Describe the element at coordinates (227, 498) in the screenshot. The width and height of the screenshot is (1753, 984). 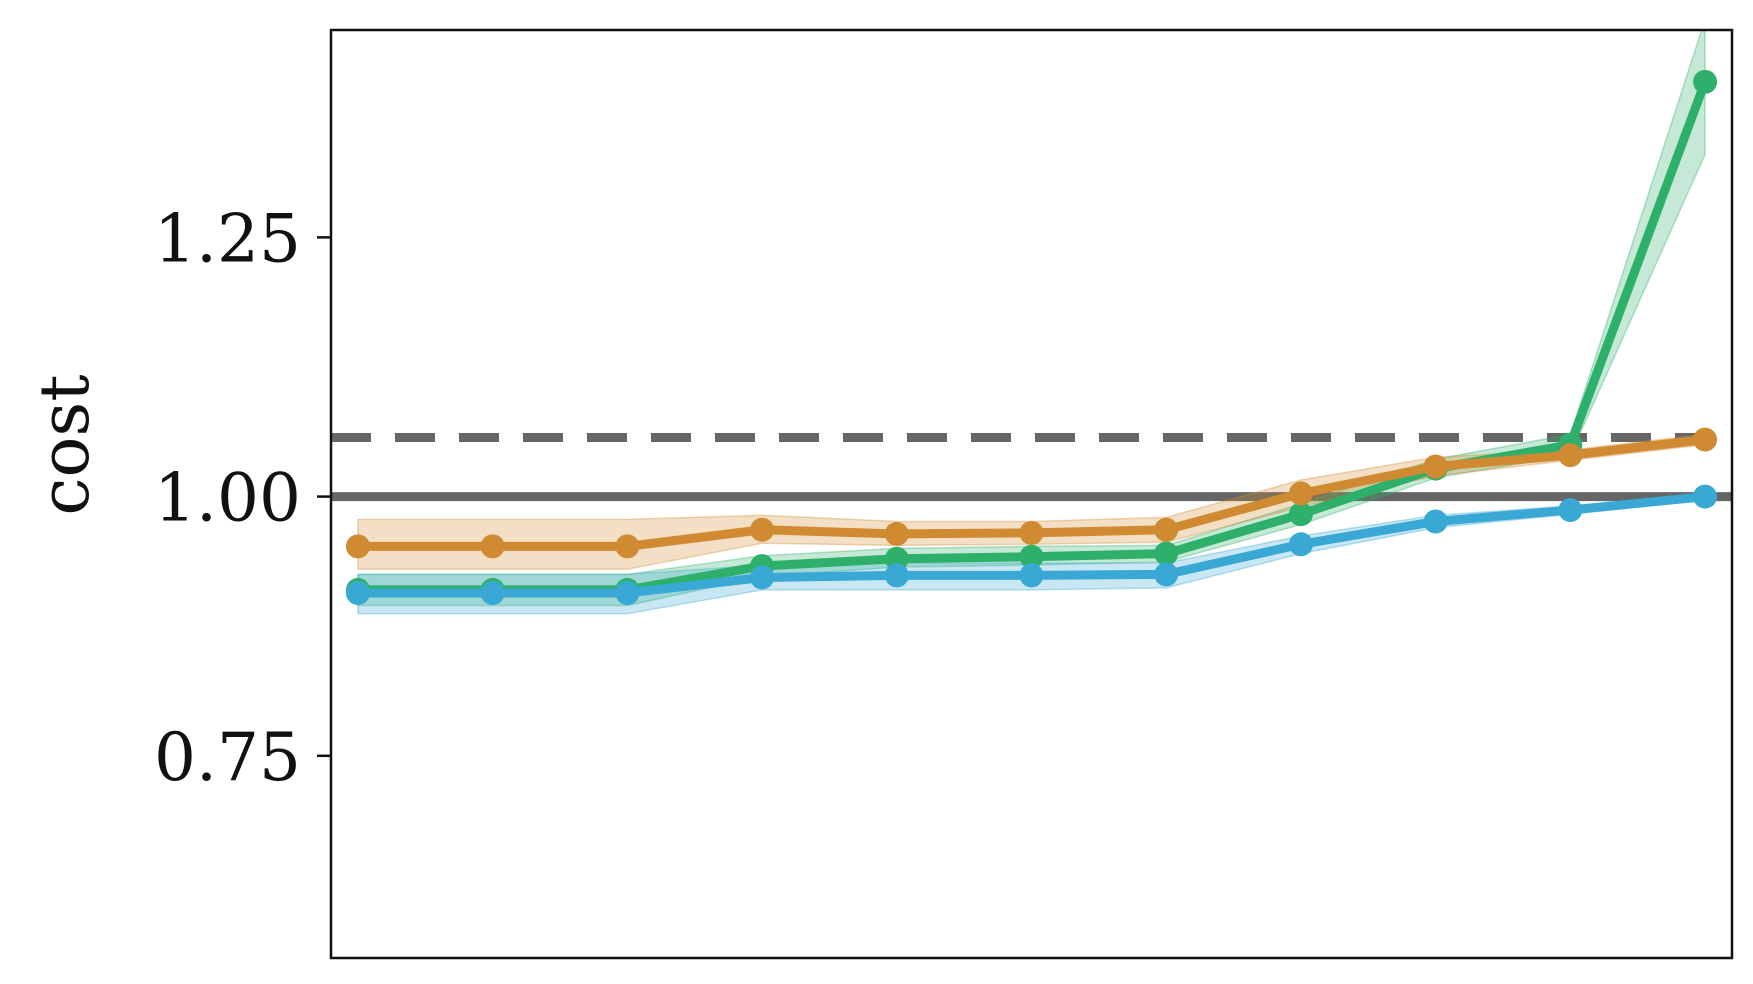
I see `y-tick-label: 1.00` at that location.